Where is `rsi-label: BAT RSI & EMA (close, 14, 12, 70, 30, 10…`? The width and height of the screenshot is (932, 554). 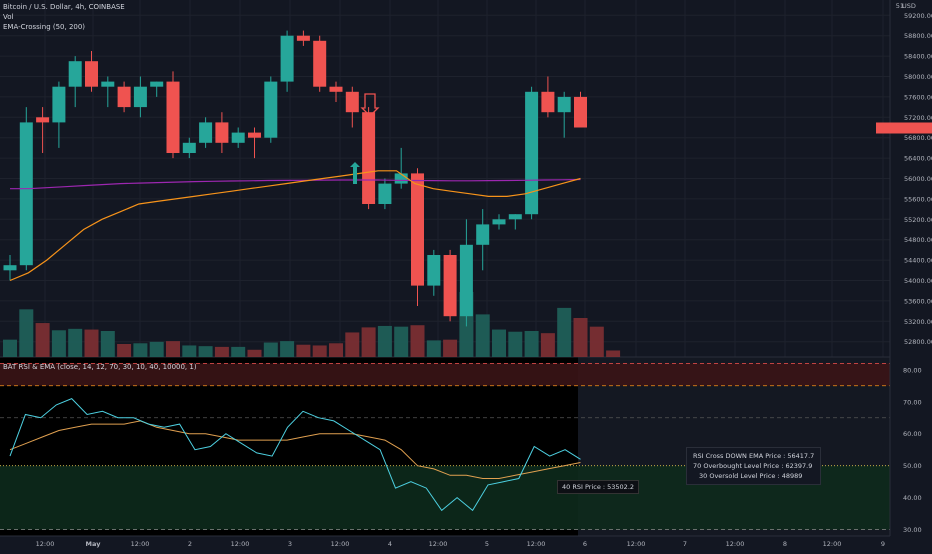
rsi-label: BAT RSI & EMA (close, 14, 12, 70, 30, 10… is located at coordinates (100, 367).